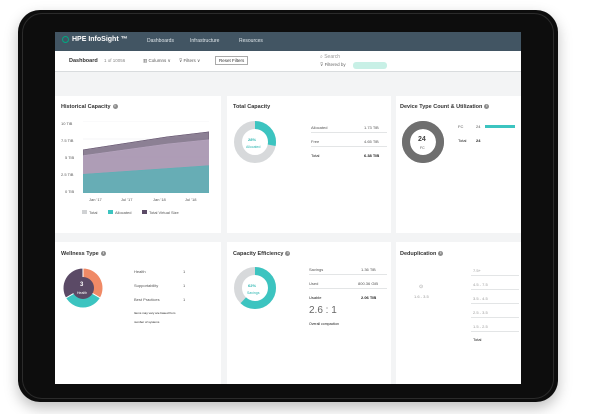  Describe the element at coordinates (89, 107) in the screenshot. I see `historical-capacity-title: Historical Capacity i` at that location.